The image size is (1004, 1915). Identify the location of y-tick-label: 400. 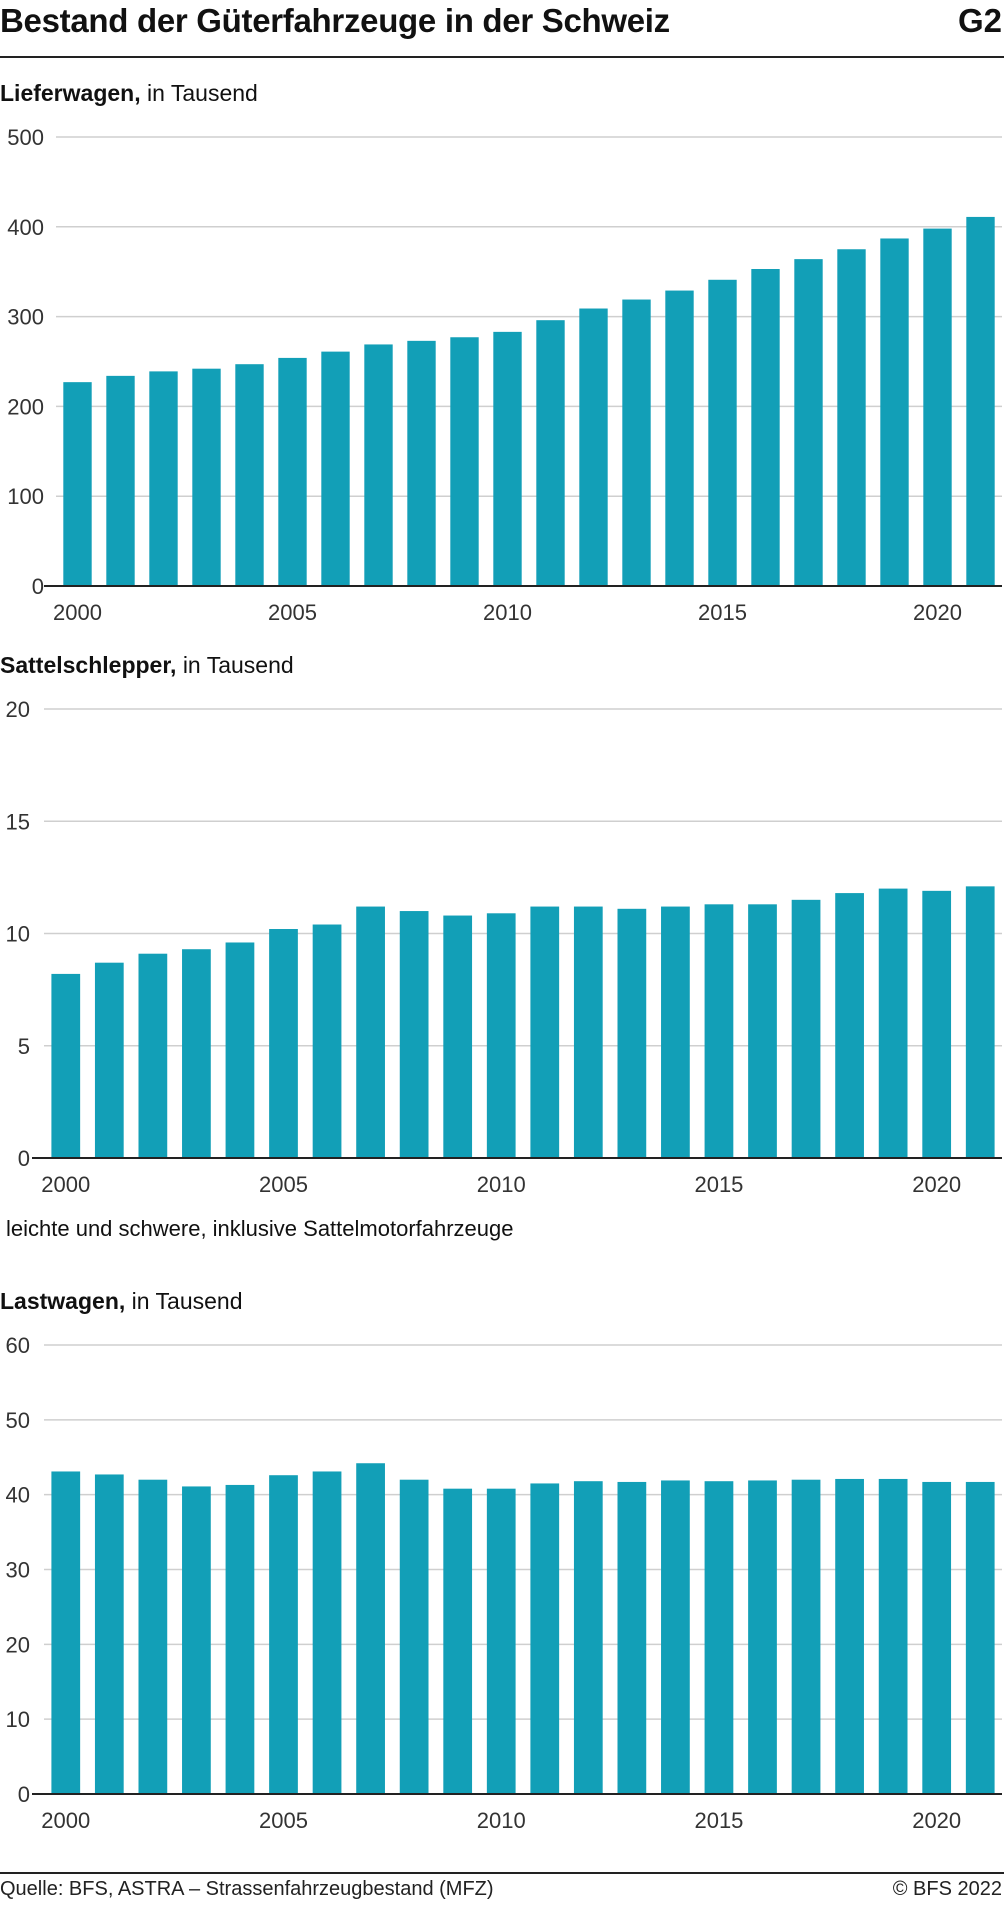
(25, 227).